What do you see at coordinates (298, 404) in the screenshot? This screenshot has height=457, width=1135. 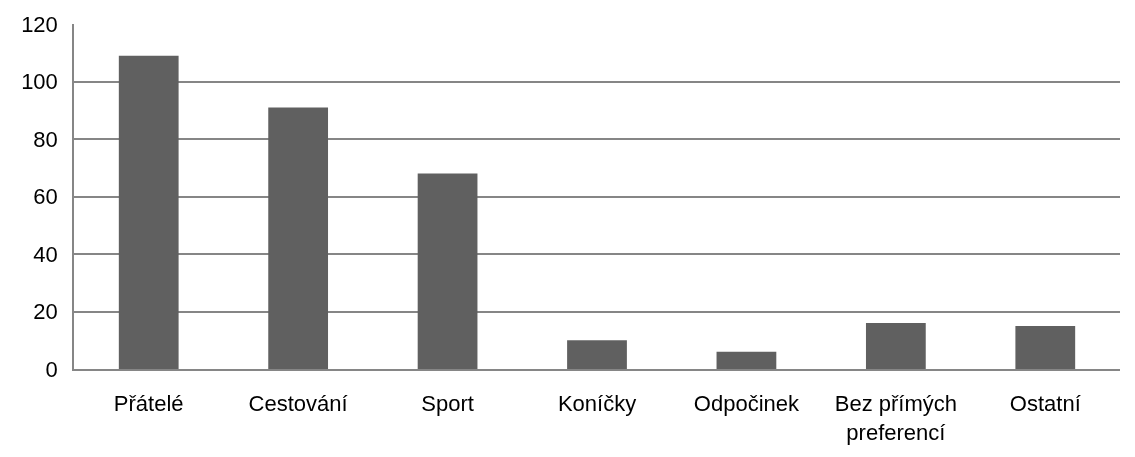 I see `x-tick-label: Cestování` at bounding box center [298, 404].